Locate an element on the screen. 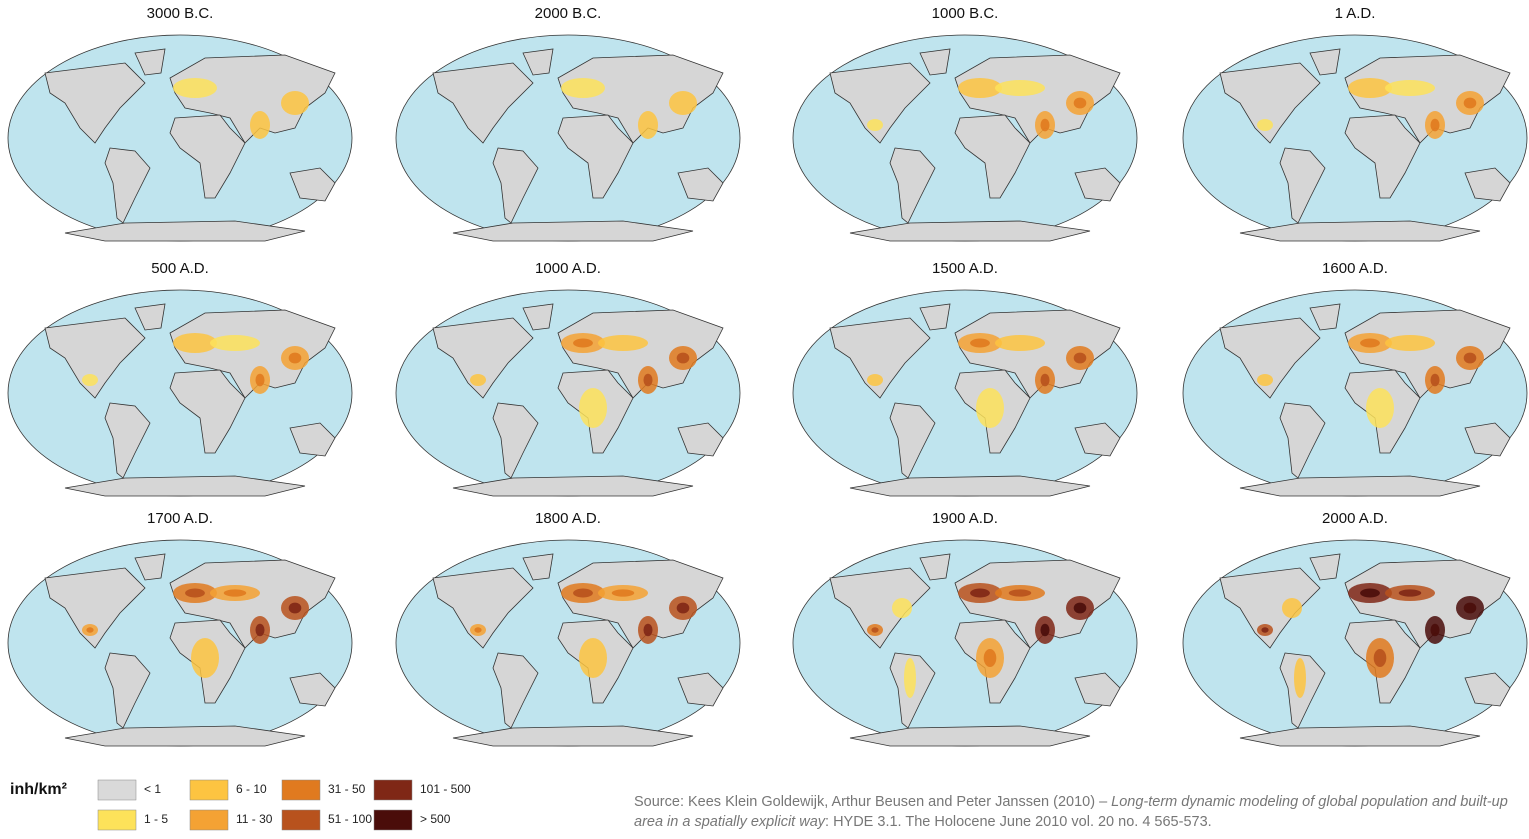 Image resolution: width=1529 pixels, height=839 pixels. map-title: 1600 A.D. is located at coordinates (1355, 268).